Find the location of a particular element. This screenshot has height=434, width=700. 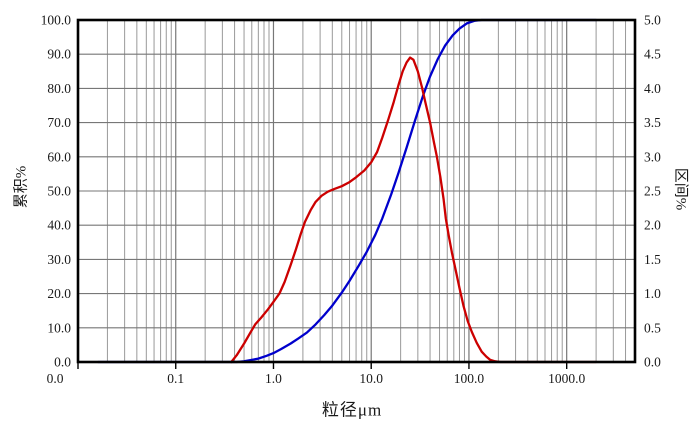

y-right-tick-label: 1.5 is located at coordinates (652, 259).